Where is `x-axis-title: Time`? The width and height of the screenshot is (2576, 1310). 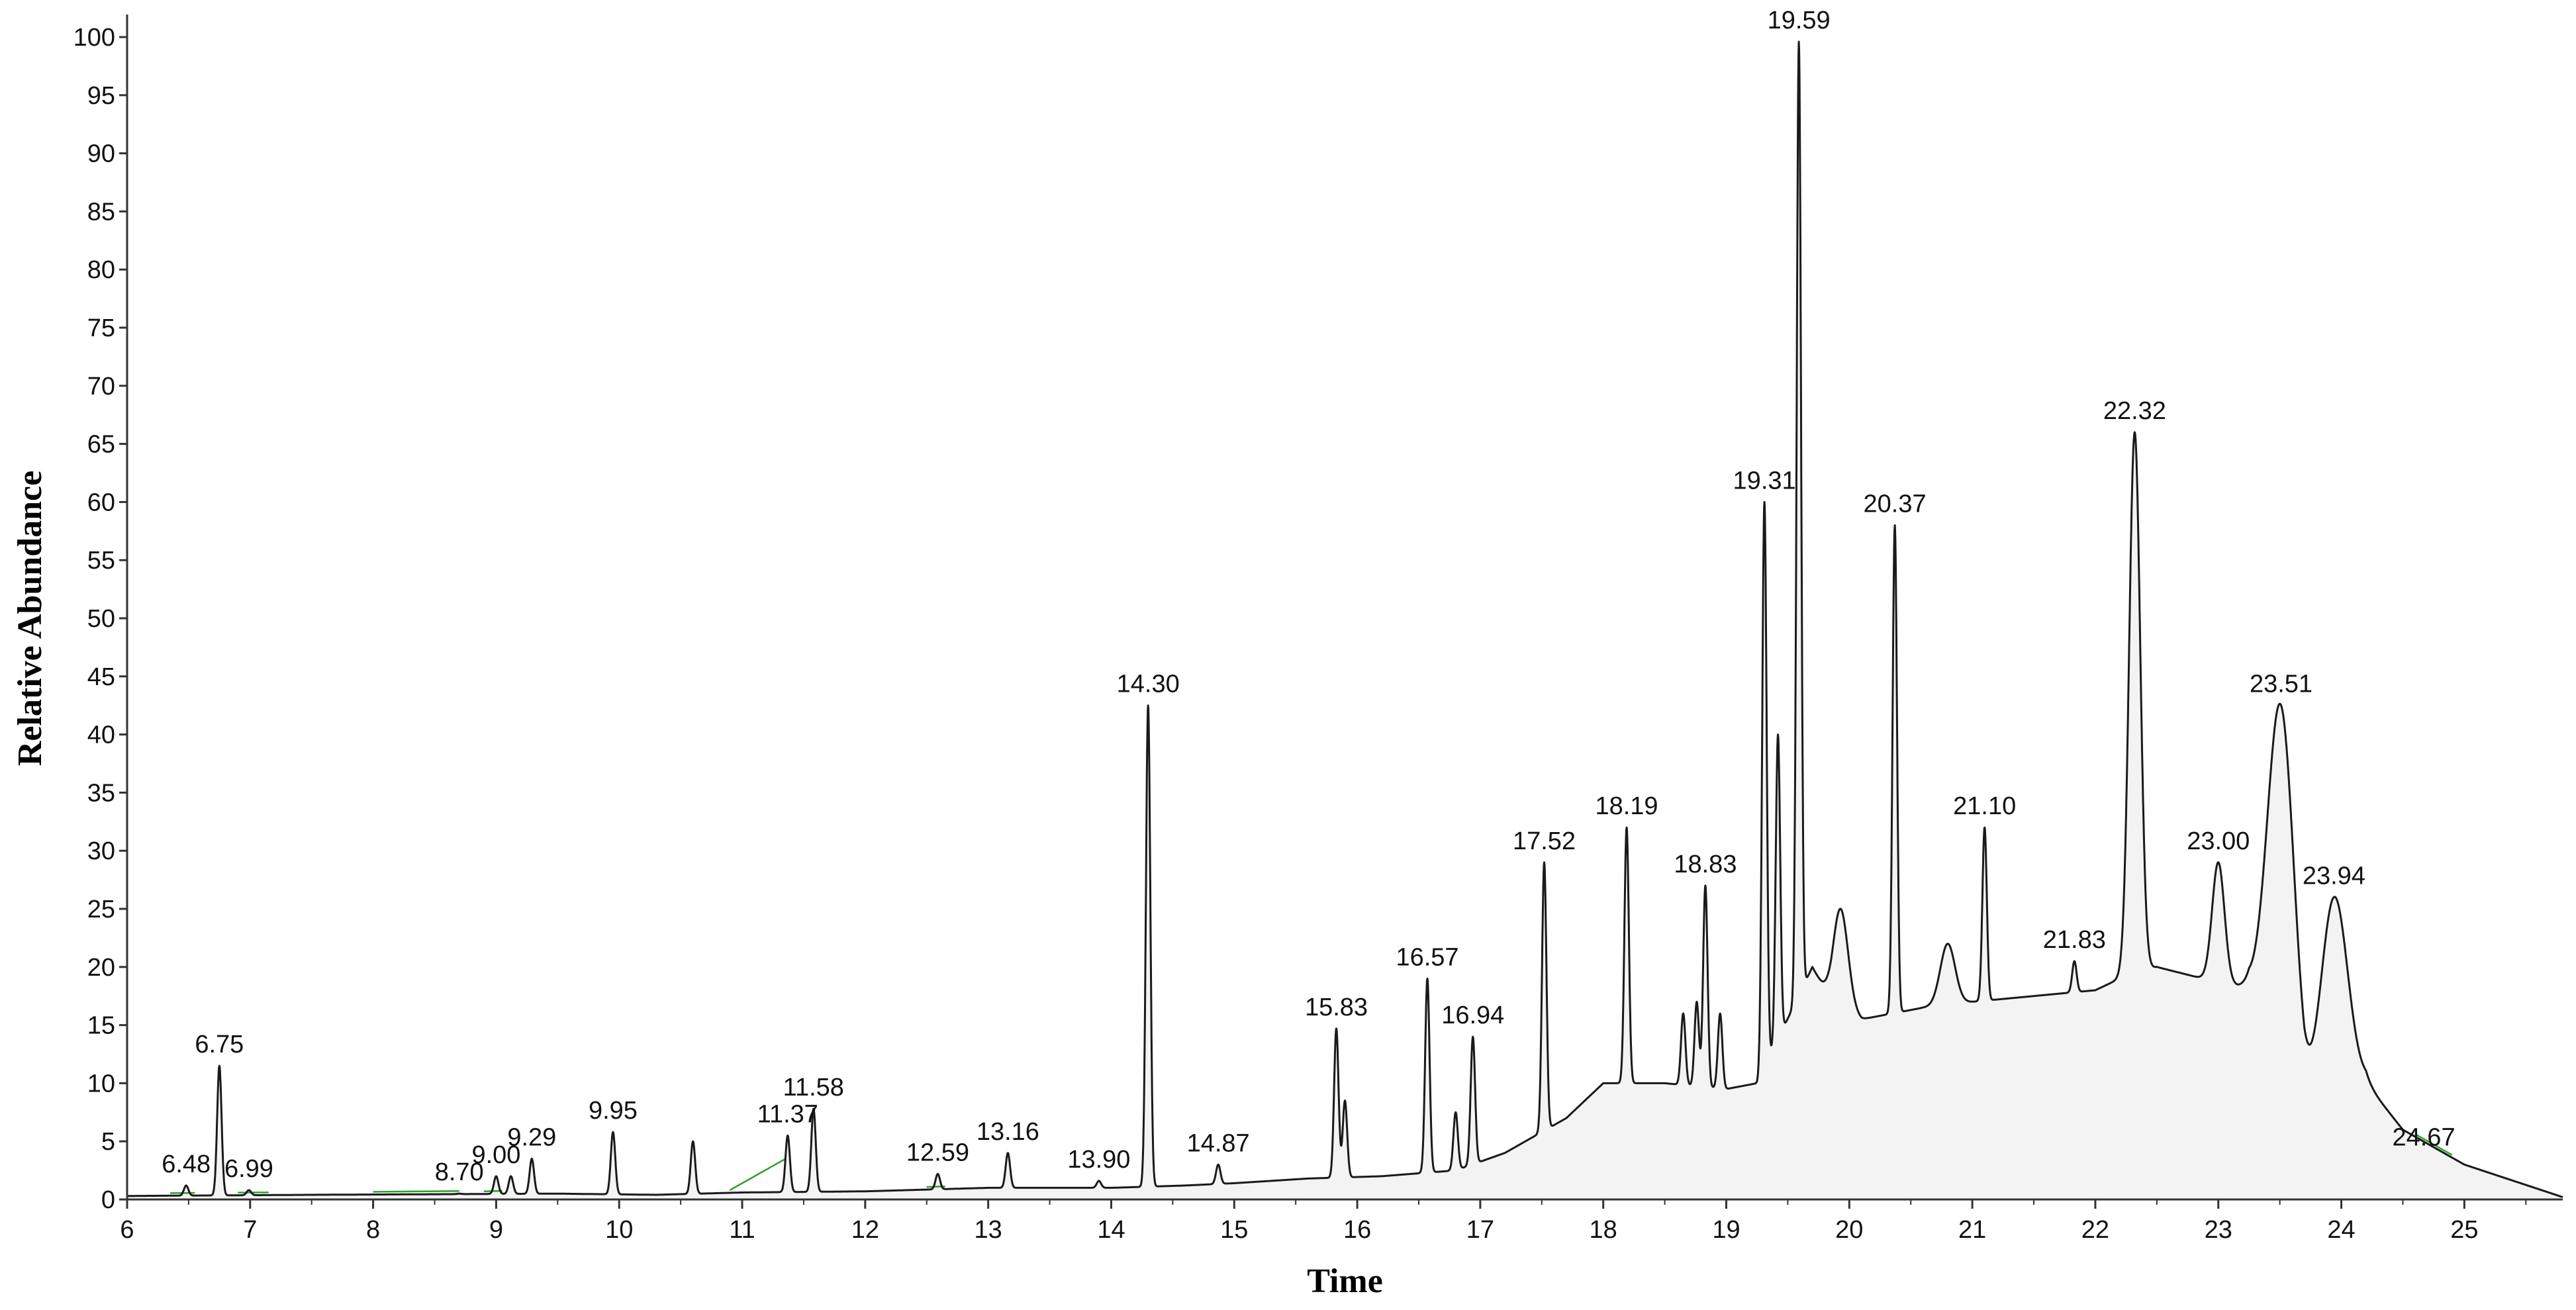
x-axis-title: Time is located at coordinates (1345, 1281).